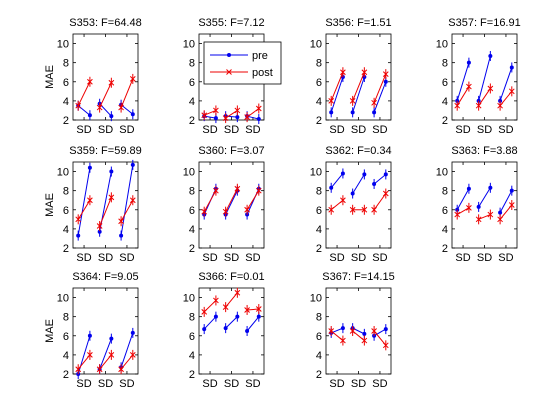 This screenshot has height=420, width=560. I want to click on panel-7: S363: F=3.88 2 4 6 8 10 SD SD SD, so click(477, 204).